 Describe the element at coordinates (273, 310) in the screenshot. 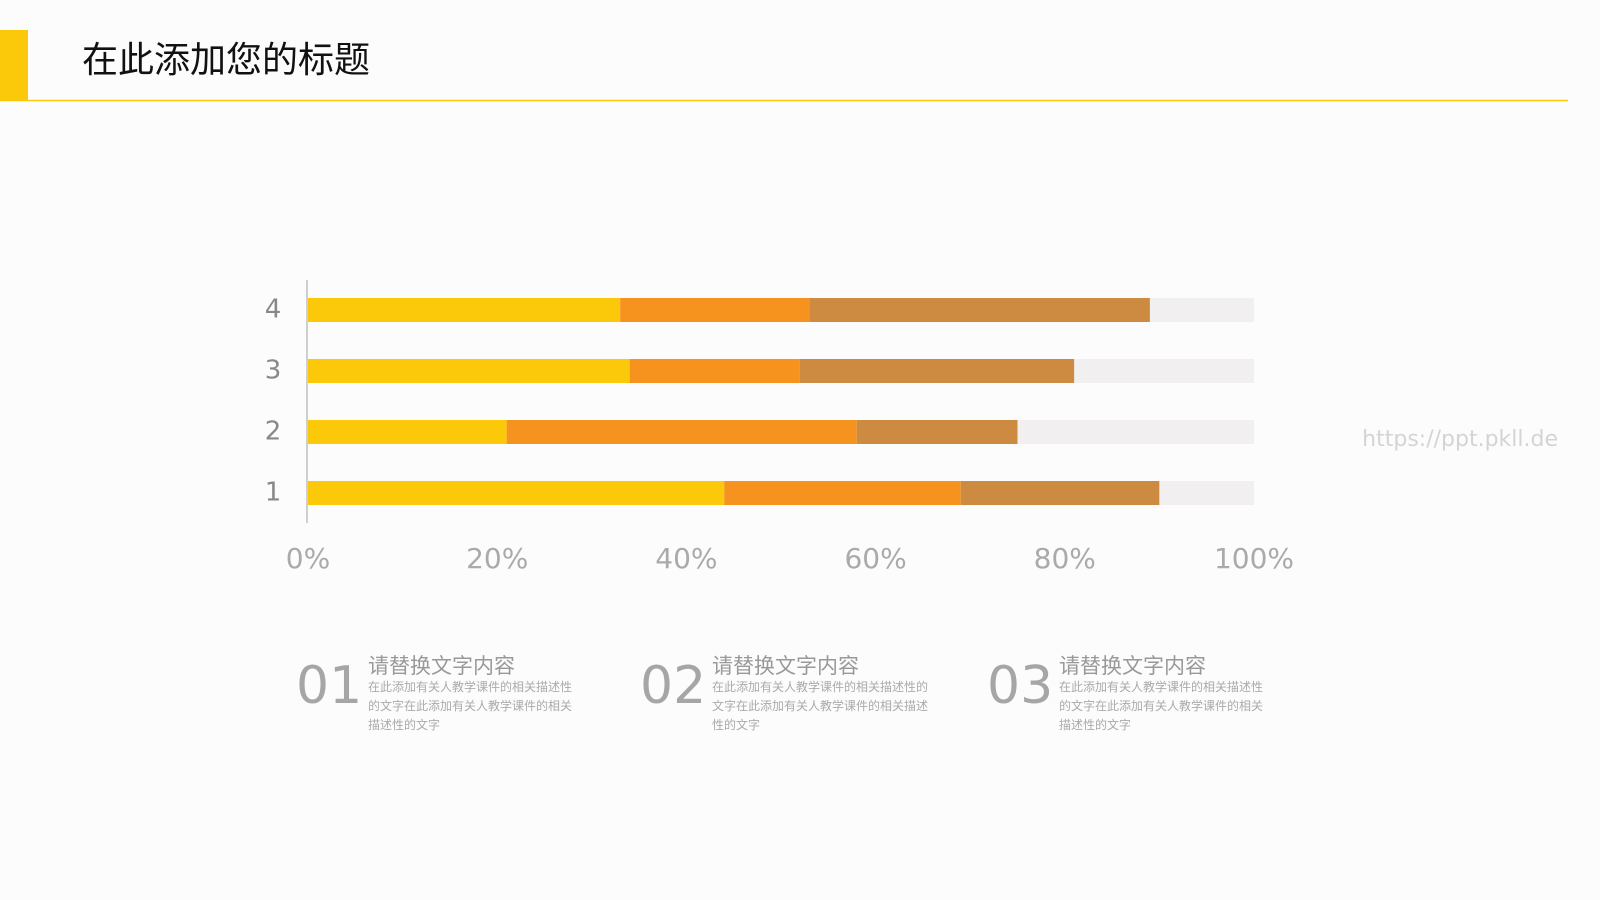

I see `y-tick-label: 4` at that location.